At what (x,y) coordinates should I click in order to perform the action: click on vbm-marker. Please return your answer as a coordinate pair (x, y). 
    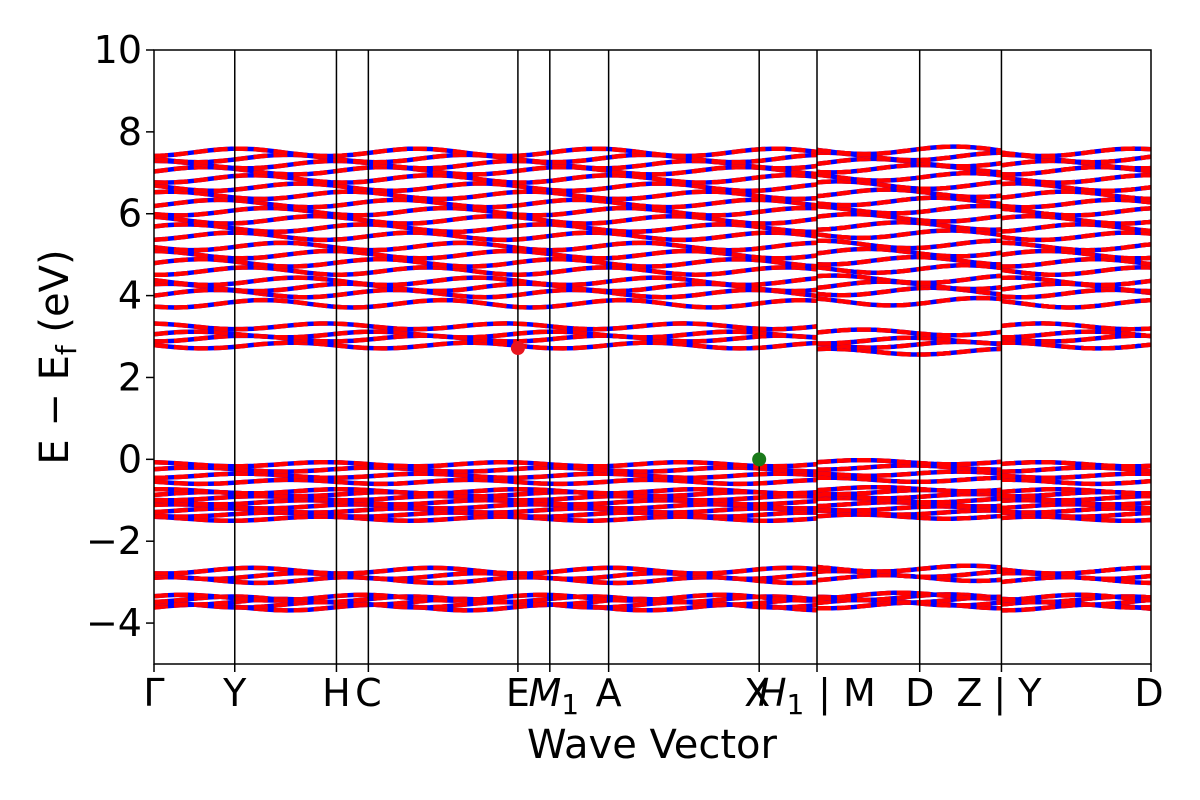
    Looking at the image, I should click on (759, 459).